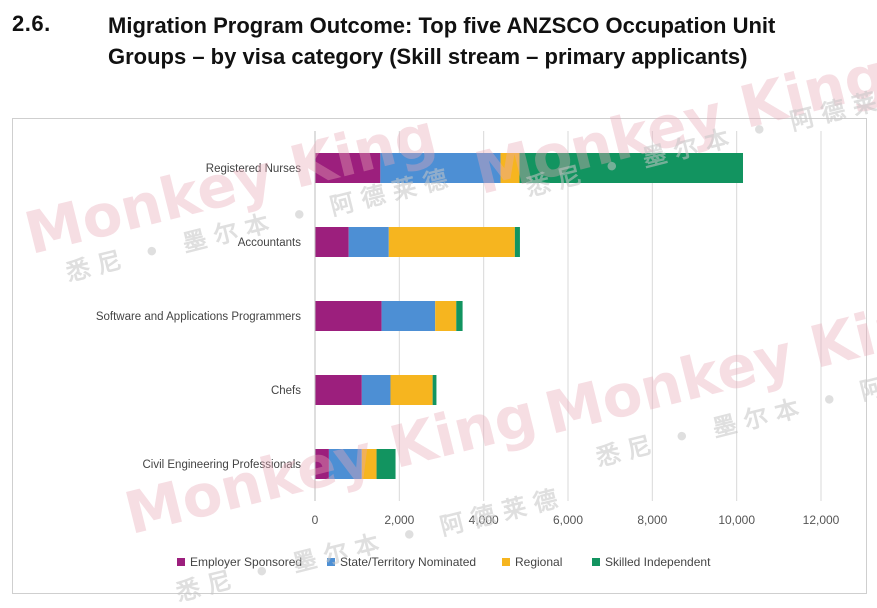 This screenshot has width=877, height=608. What do you see at coordinates (286, 391) in the screenshot?
I see `category-label: Chefs` at bounding box center [286, 391].